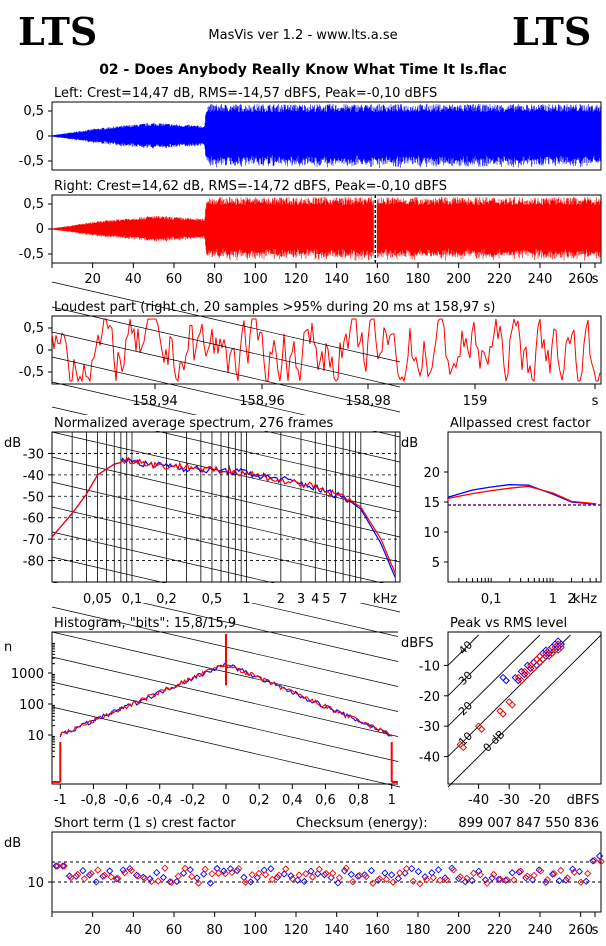 The width and height of the screenshot is (606, 946). What do you see at coordinates (302, 35) in the screenshot?
I see `app-title: MasVis ver 1.2 - www.lts.a.se` at bounding box center [302, 35].